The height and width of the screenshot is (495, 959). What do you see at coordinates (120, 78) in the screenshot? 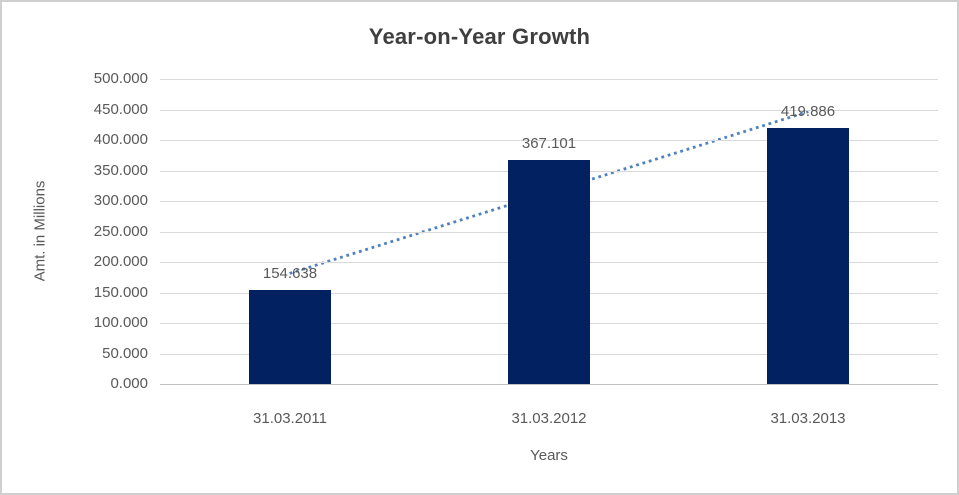
I see `y-axis-tick-label: 500.000` at bounding box center [120, 78].